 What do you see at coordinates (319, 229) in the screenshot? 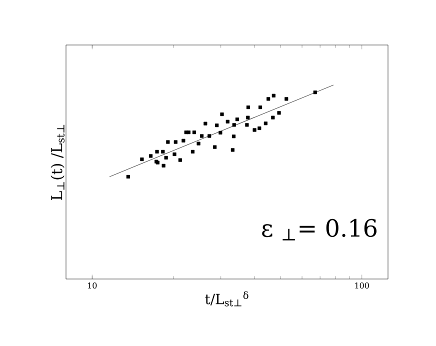
I see `annotation: ε $_{⊥}$= 0.16` at bounding box center [319, 229].